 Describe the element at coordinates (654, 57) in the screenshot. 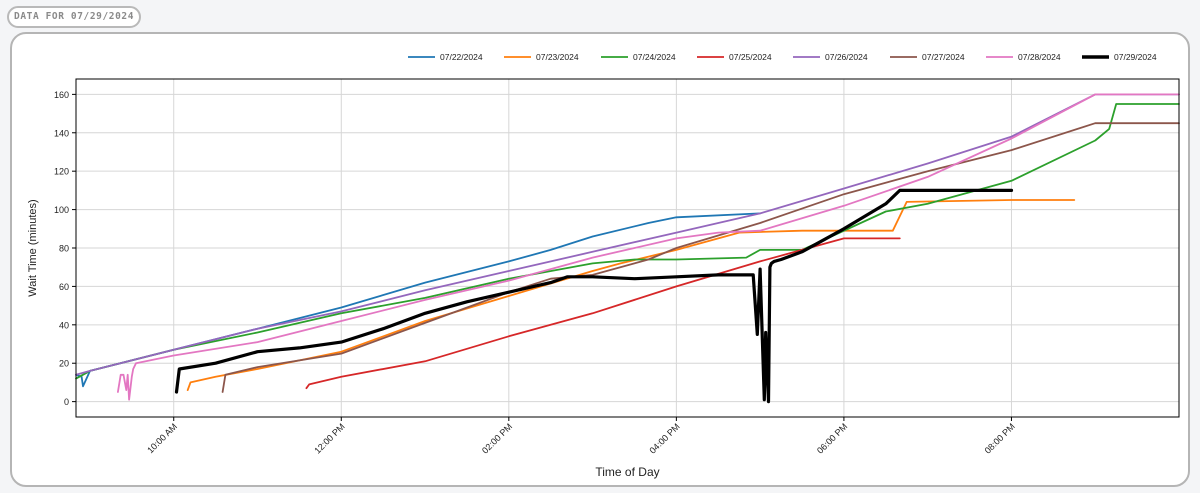

I see `legend-label: 07/24/2024` at that location.